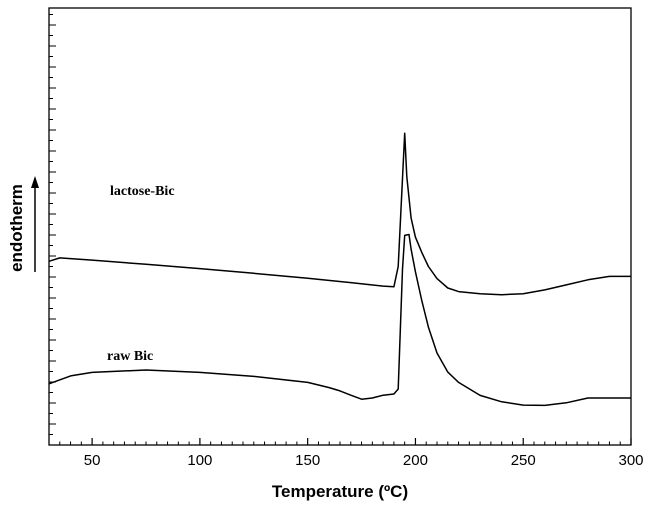 Image resolution: width=648 pixels, height=506 pixels. Describe the element at coordinates (307, 460) in the screenshot. I see `x-tick-label: 150` at that location.